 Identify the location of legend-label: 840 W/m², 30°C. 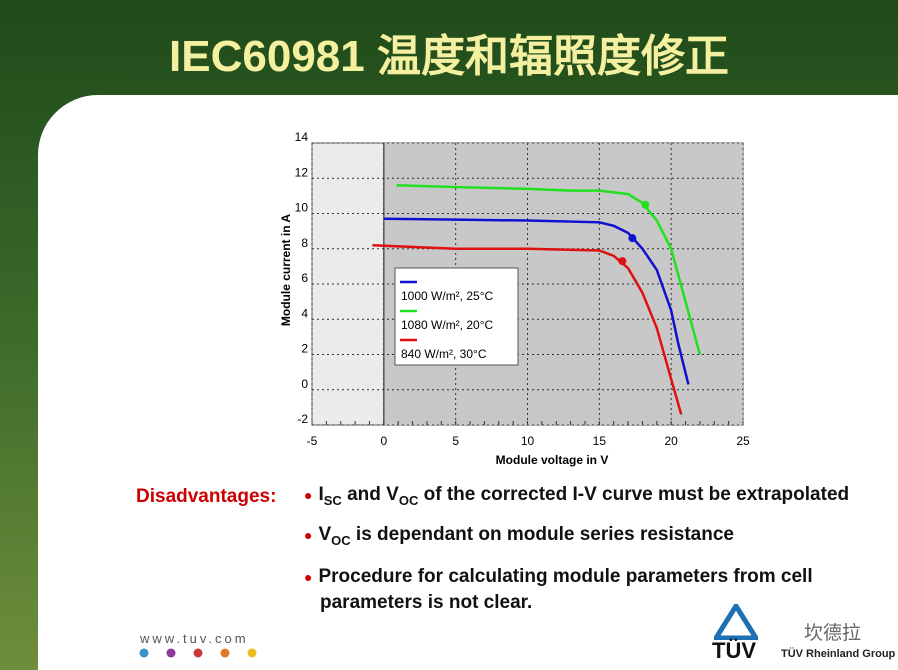
(444, 354).